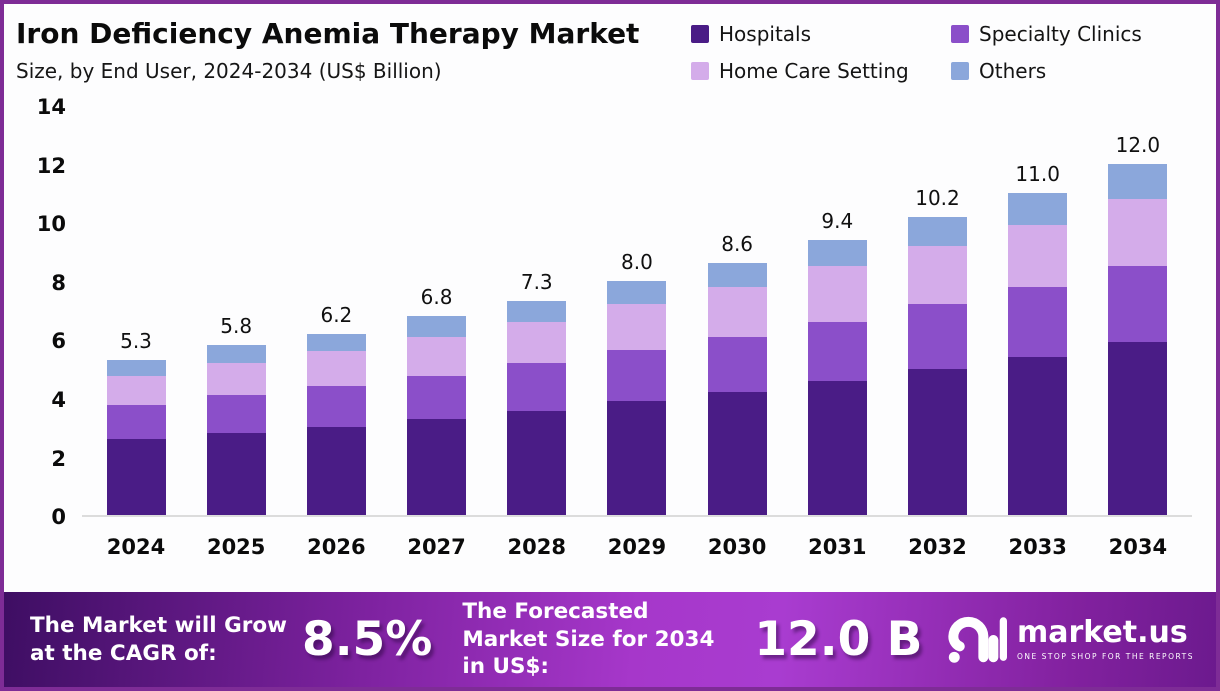 Image resolution: width=1220 pixels, height=691 pixels. Describe the element at coordinates (1073, 71) in the screenshot. I see `legend-item-others: Others` at that location.